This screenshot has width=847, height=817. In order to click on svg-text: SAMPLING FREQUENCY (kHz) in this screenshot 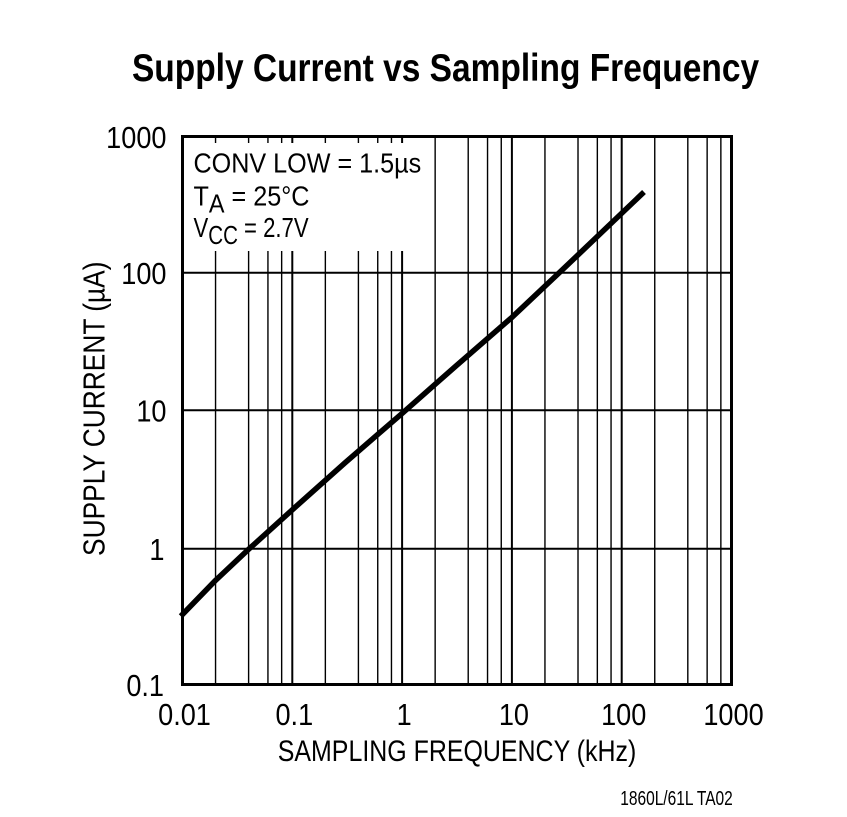, I will do `click(457, 751)`.